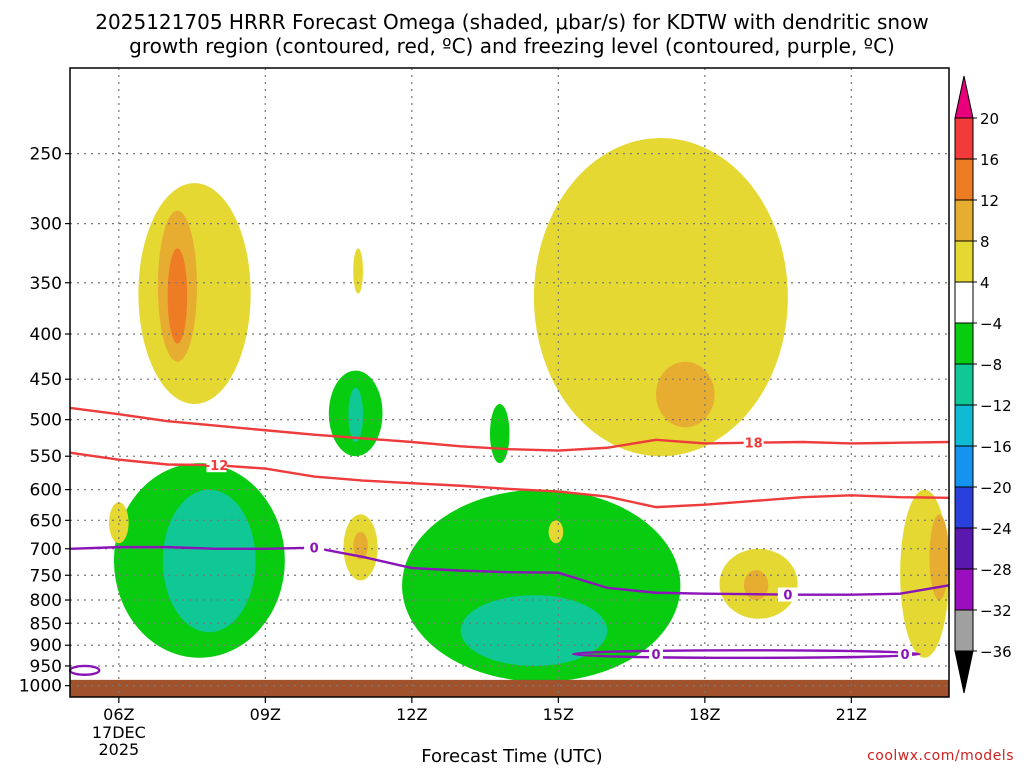 The width and height of the screenshot is (1024, 768). Describe the element at coordinates (118, 749) in the screenshot. I see `x-date-label: 2025` at that location.